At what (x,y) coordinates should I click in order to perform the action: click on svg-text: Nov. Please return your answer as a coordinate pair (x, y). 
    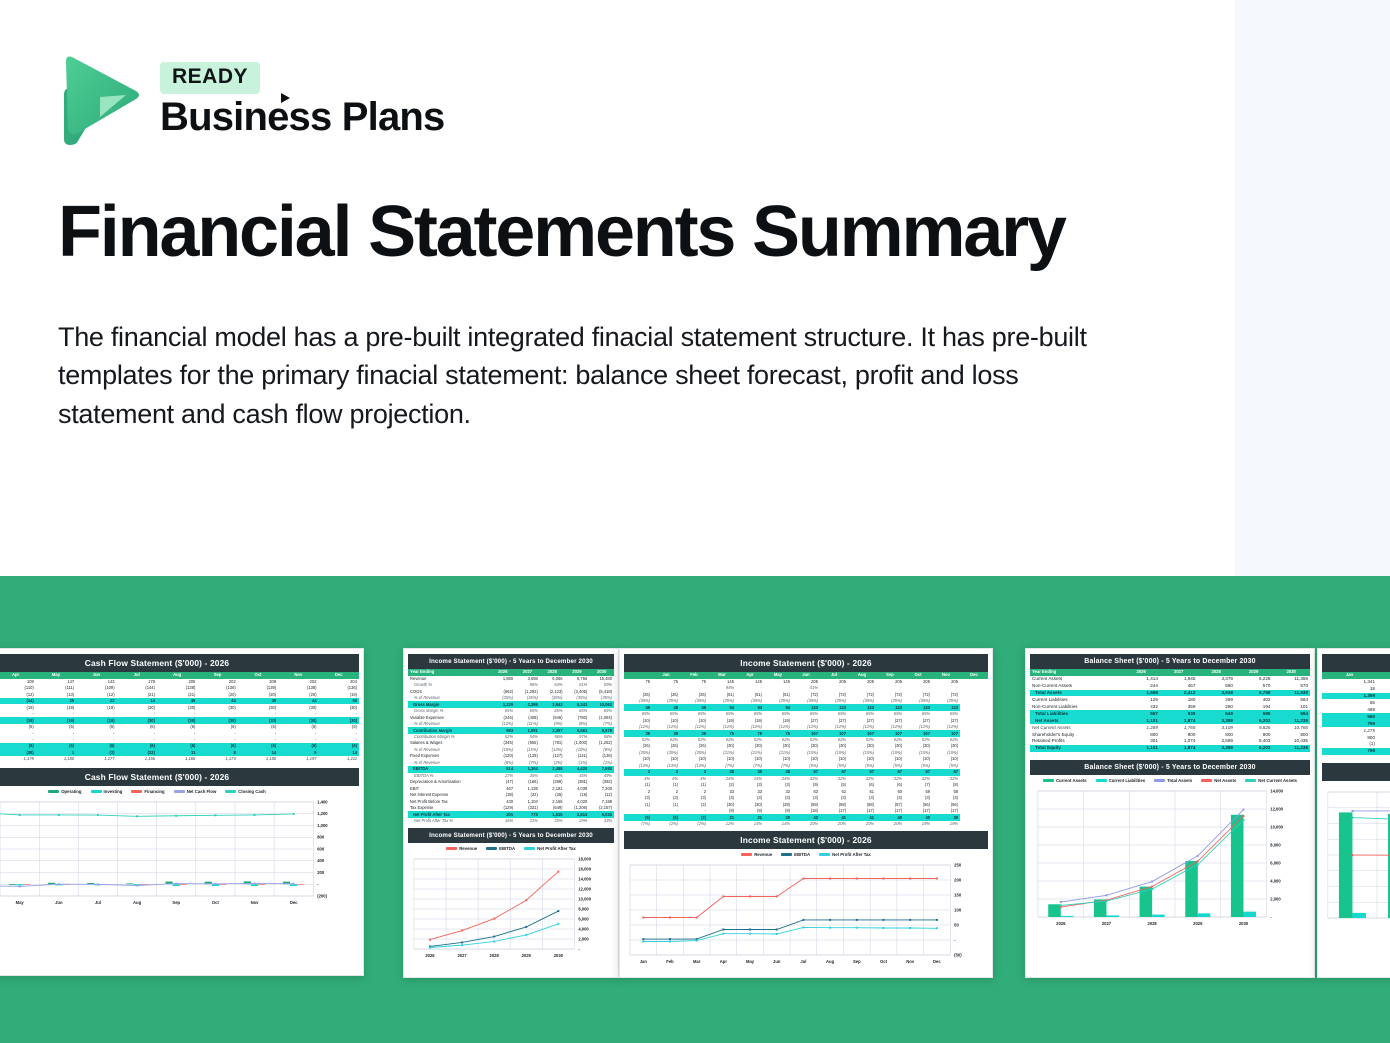
    Looking at the image, I should click on (910, 961).